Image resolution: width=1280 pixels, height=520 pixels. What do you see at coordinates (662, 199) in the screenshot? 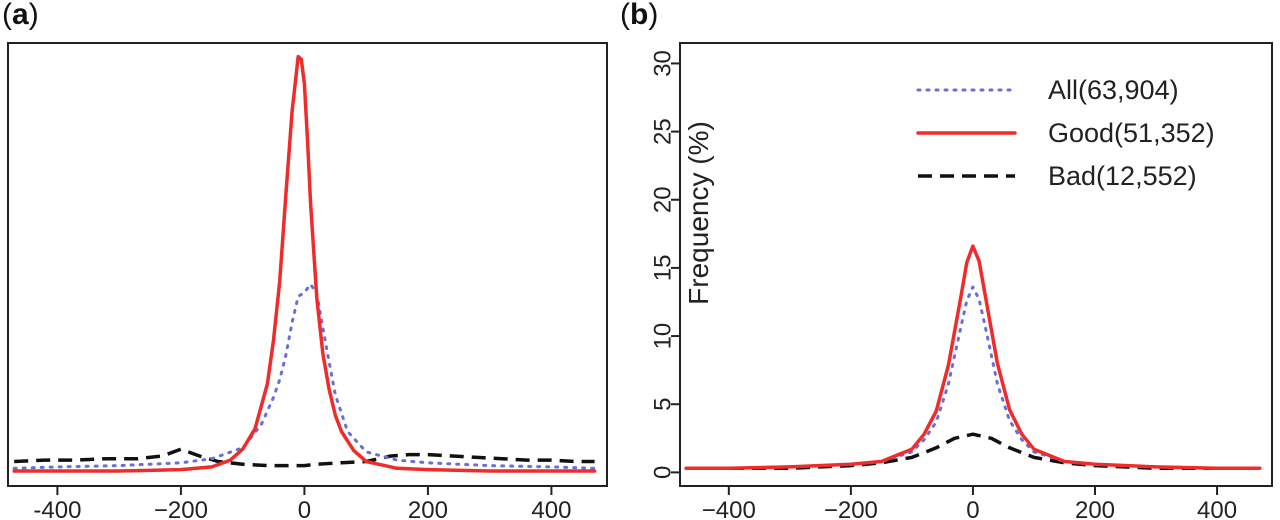
I see `panel-b-y-tick-label: 20` at bounding box center [662, 199].